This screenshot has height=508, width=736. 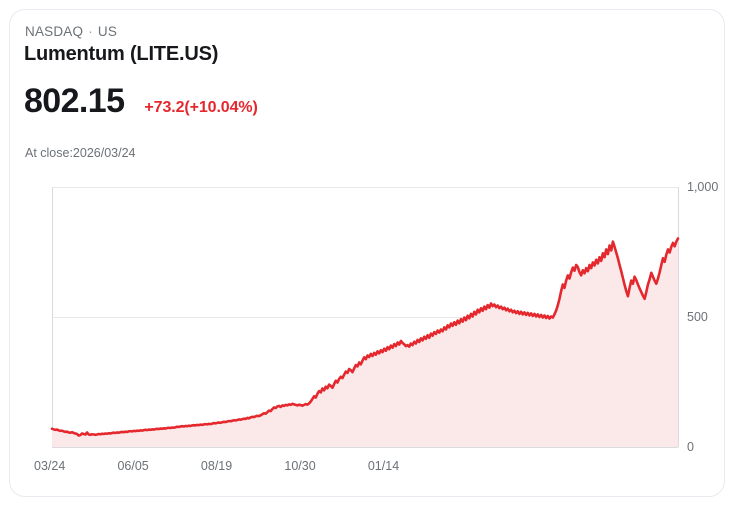 What do you see at coordinates (107, 31) in the screenshot?
I see `region-code: US` at bounding box center [107, 31].